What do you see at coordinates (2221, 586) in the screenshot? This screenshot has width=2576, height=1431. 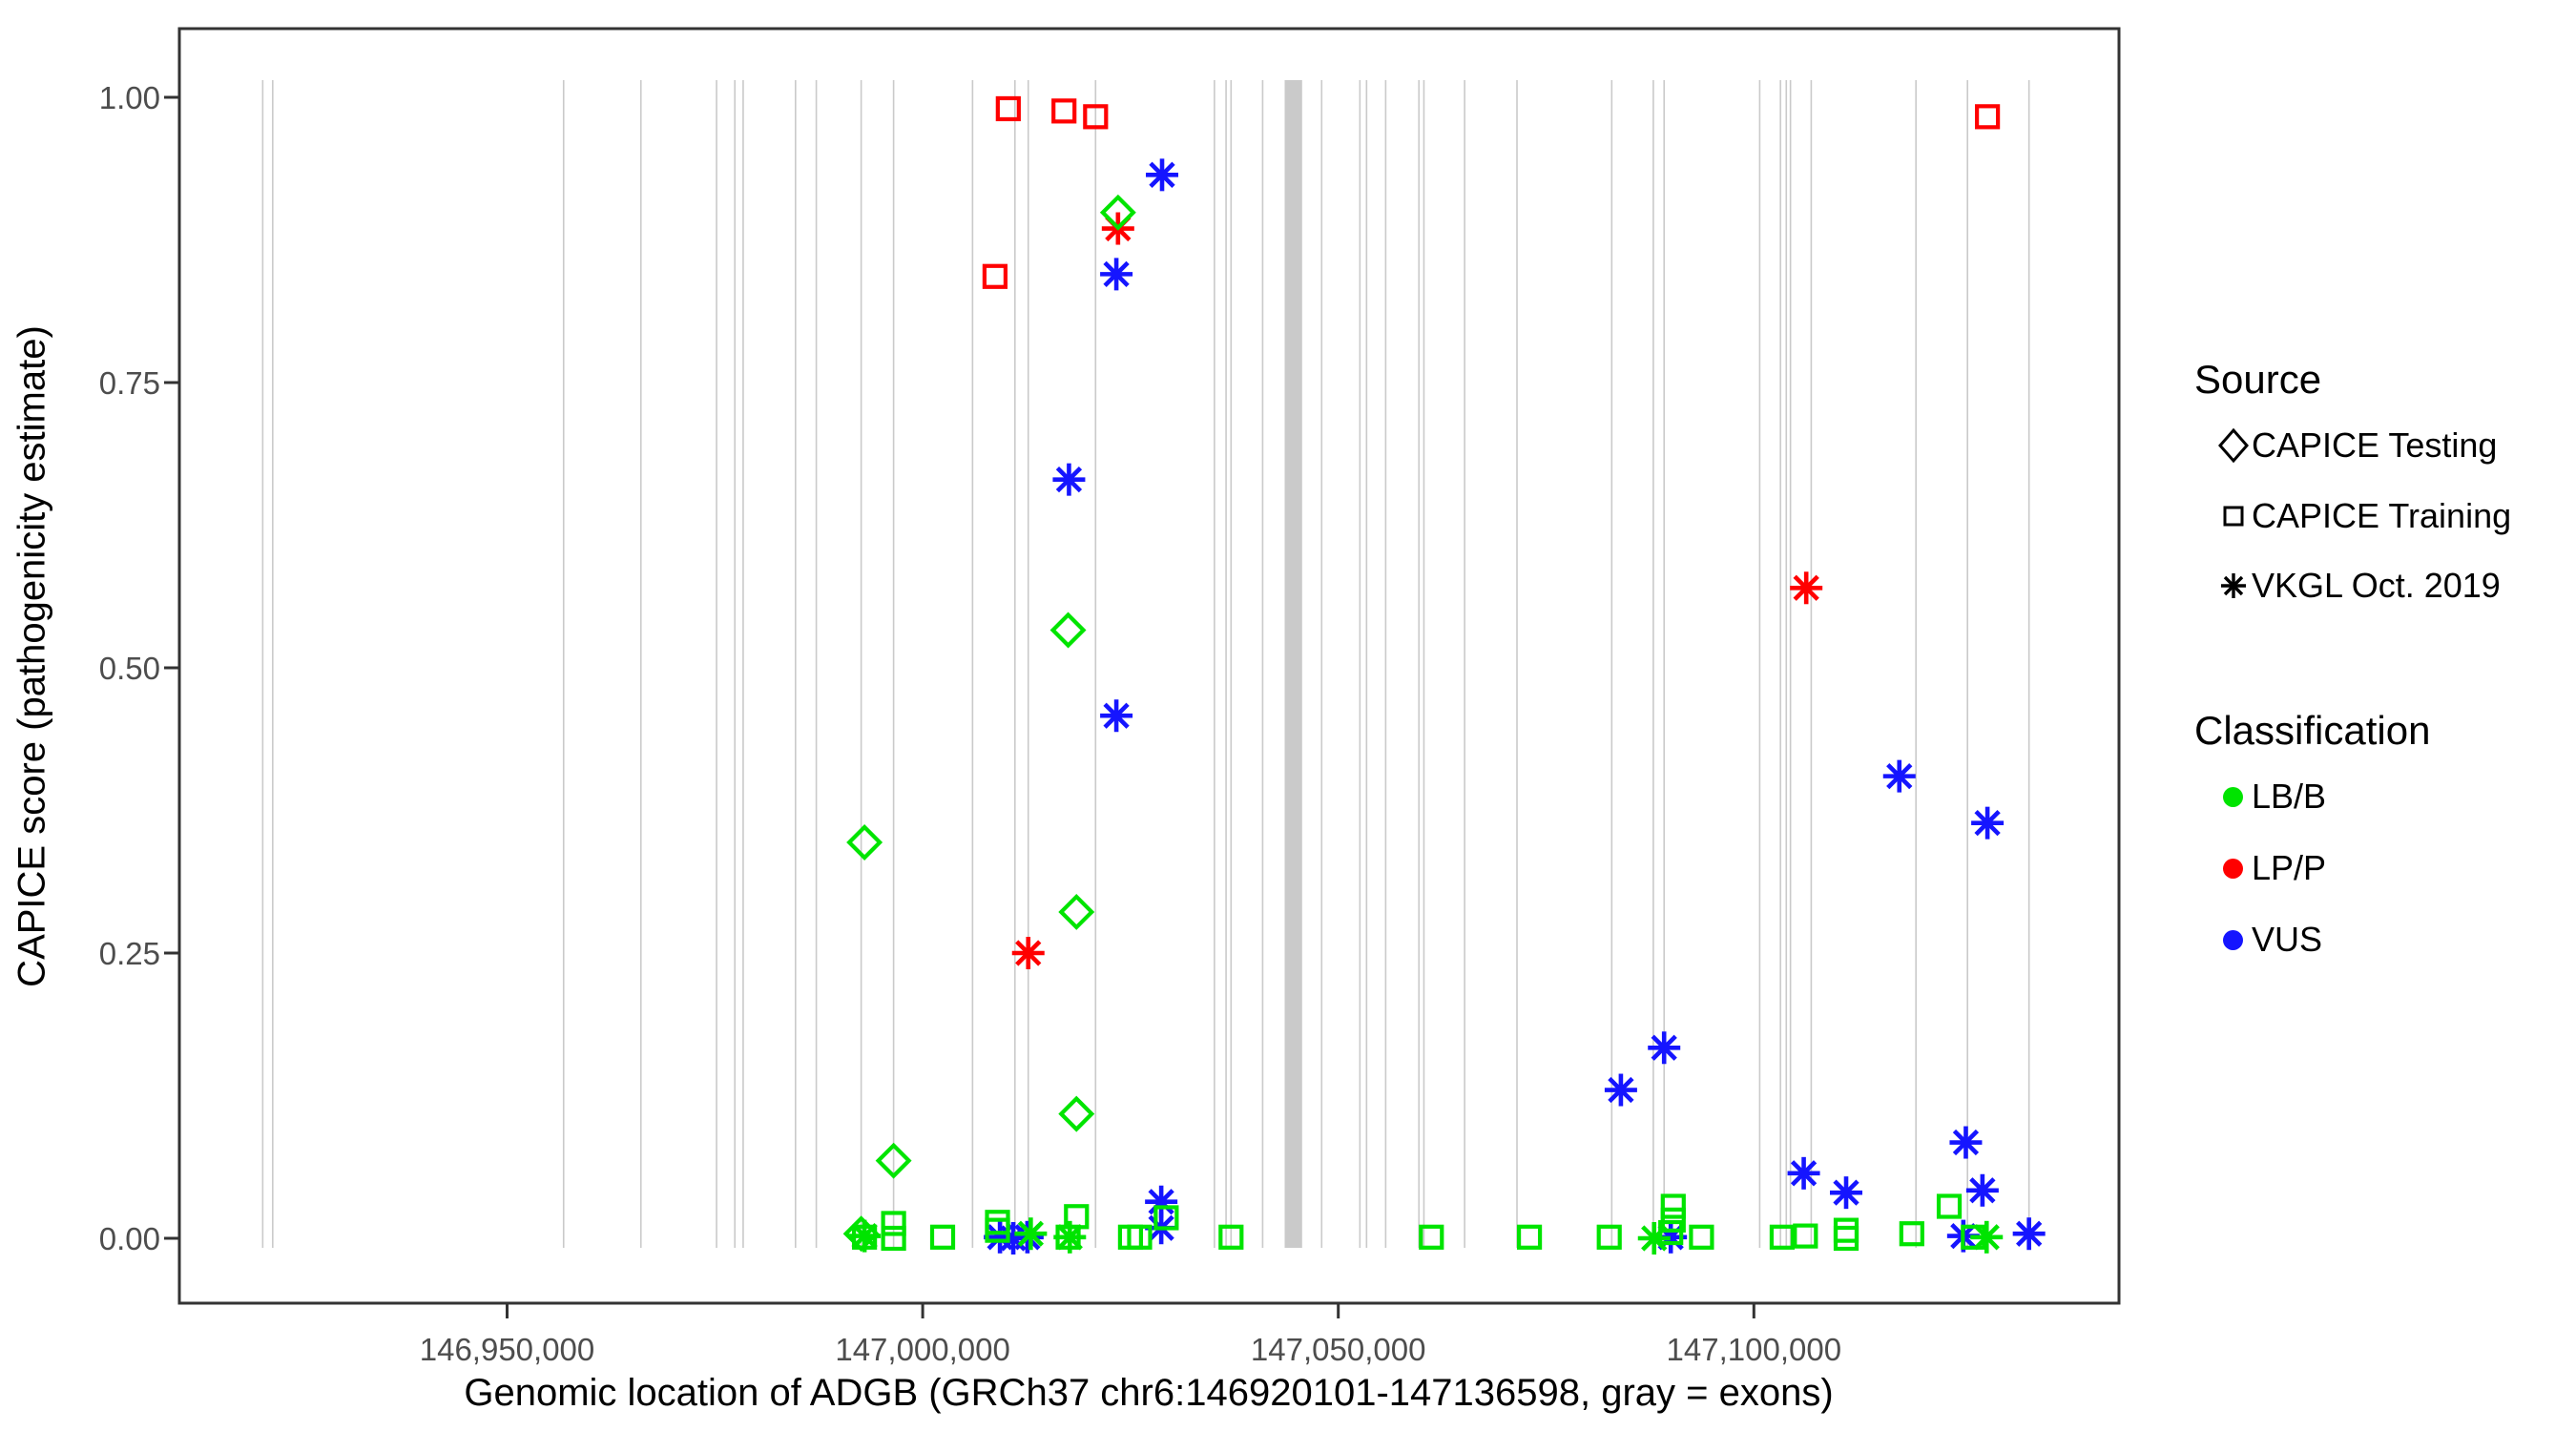 I see `asterisk-icon` at bounding box center [2221, 586].